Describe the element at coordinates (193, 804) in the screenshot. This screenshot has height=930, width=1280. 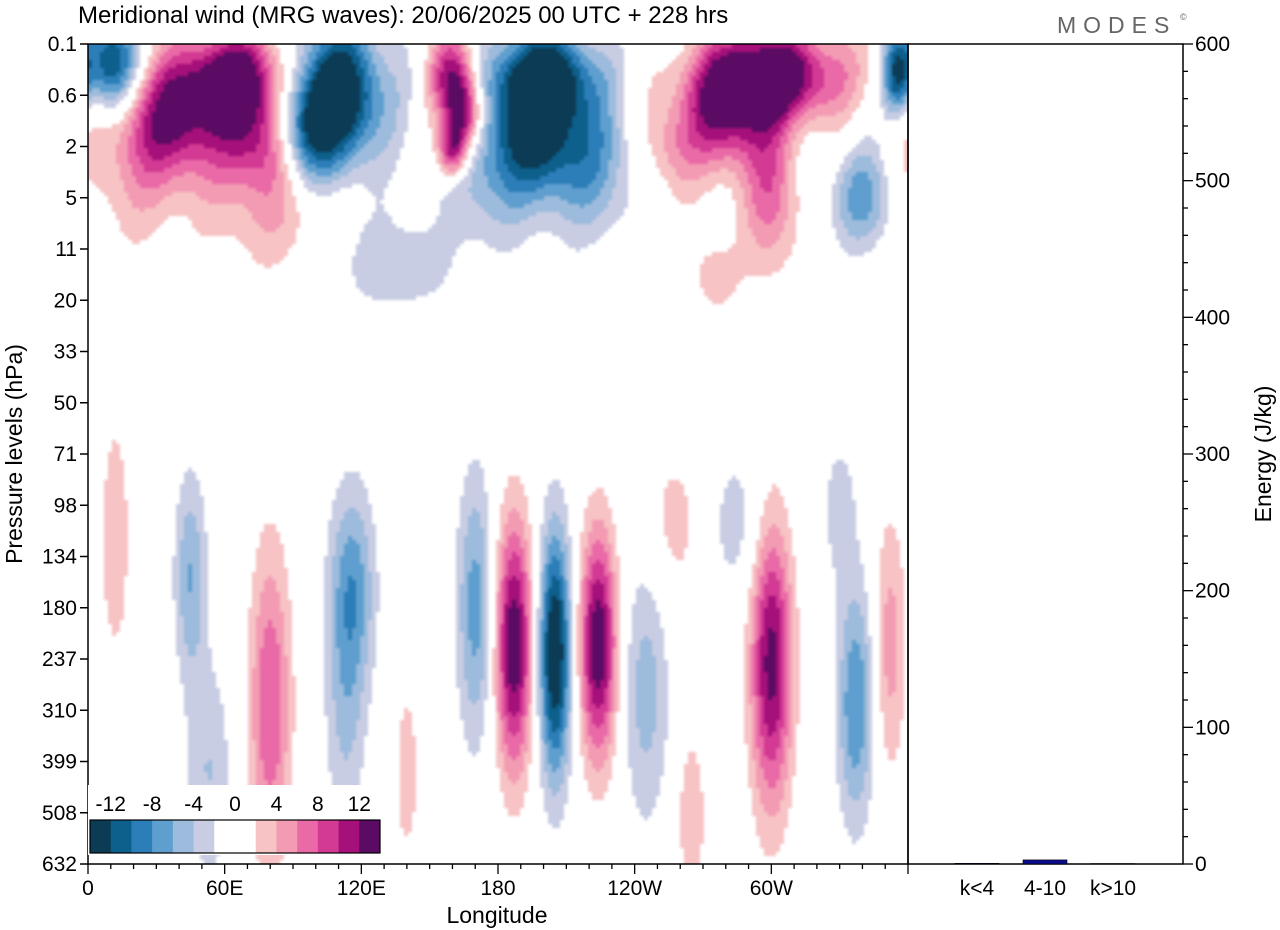
I see `colorbar-tick-label: -4` at that location.